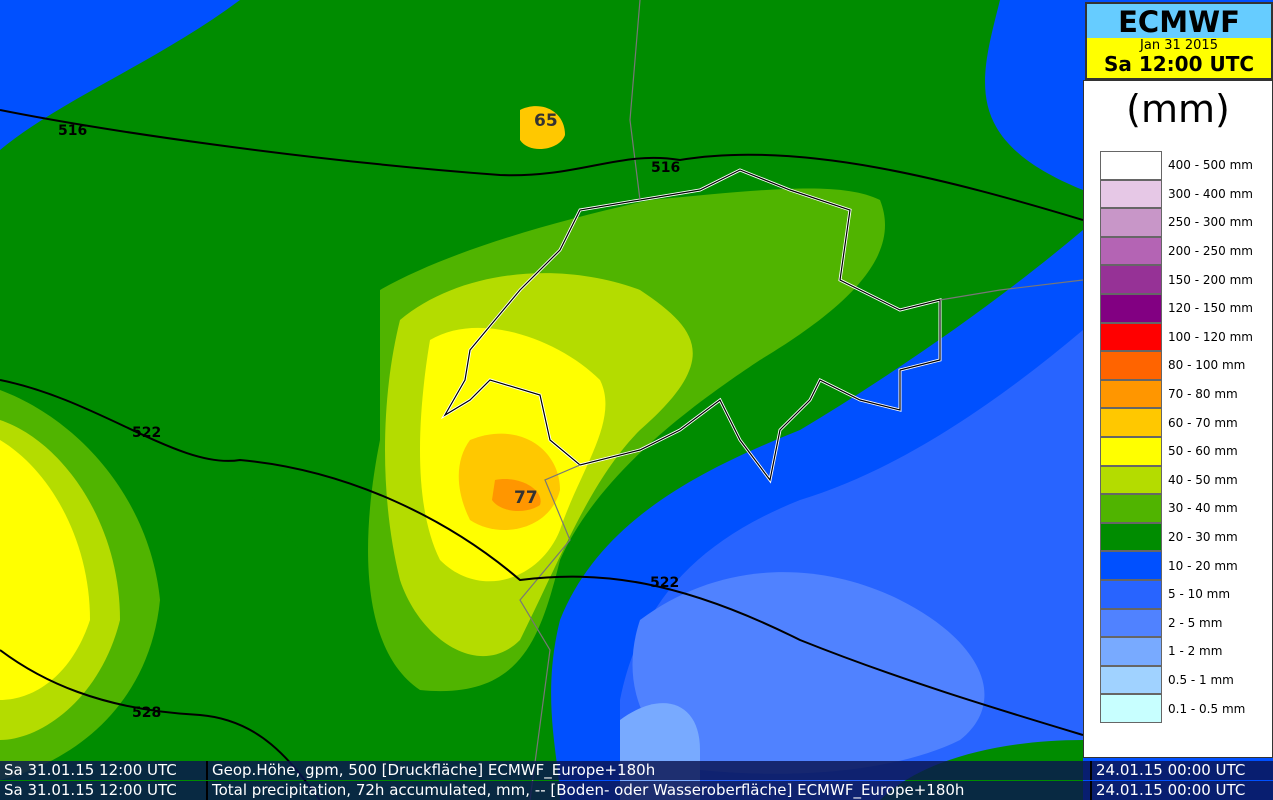  I want to click on legend-item: 120 - 150 mm, so click(1176, 308).